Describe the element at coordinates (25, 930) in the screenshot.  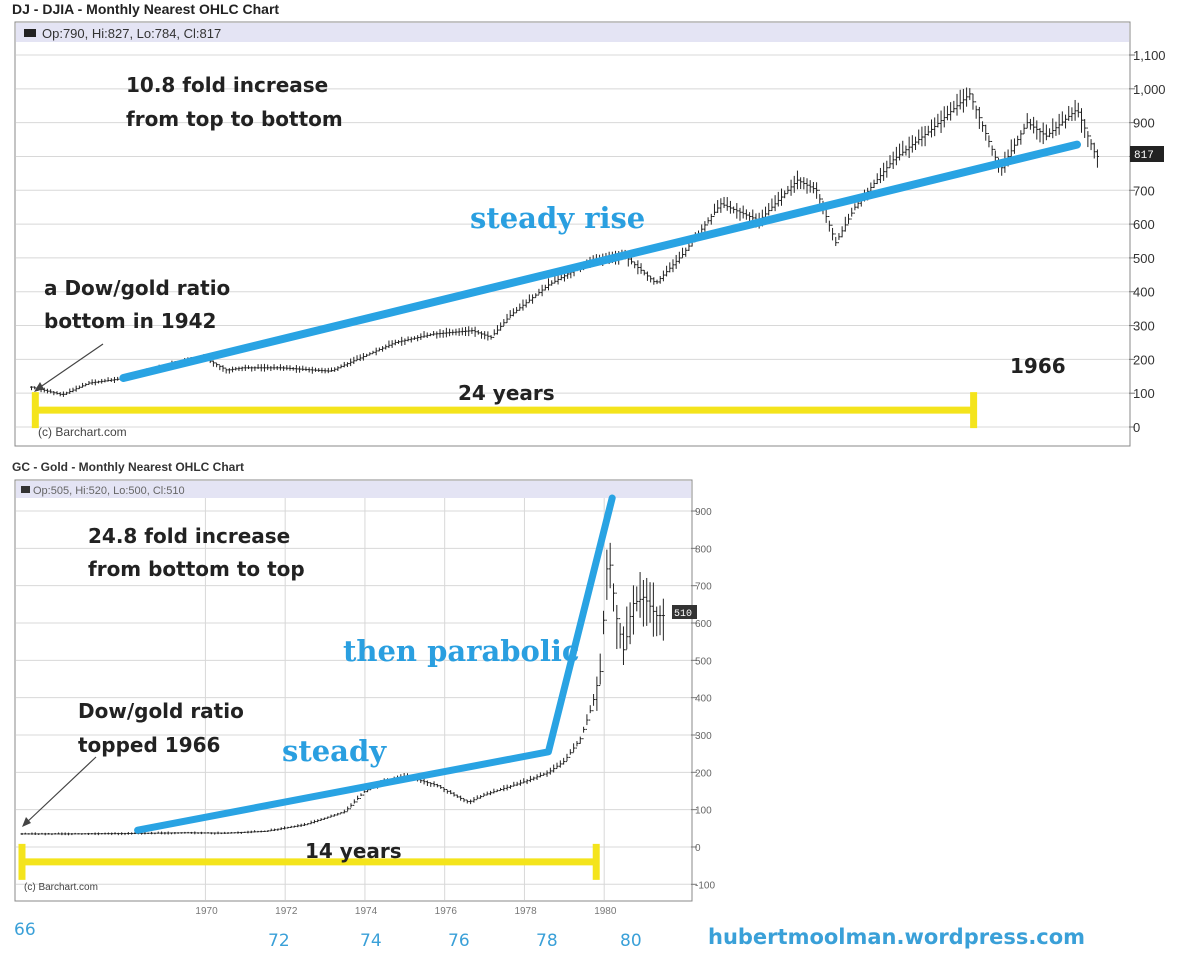
I see `bottom-year-66: 66` at that location.